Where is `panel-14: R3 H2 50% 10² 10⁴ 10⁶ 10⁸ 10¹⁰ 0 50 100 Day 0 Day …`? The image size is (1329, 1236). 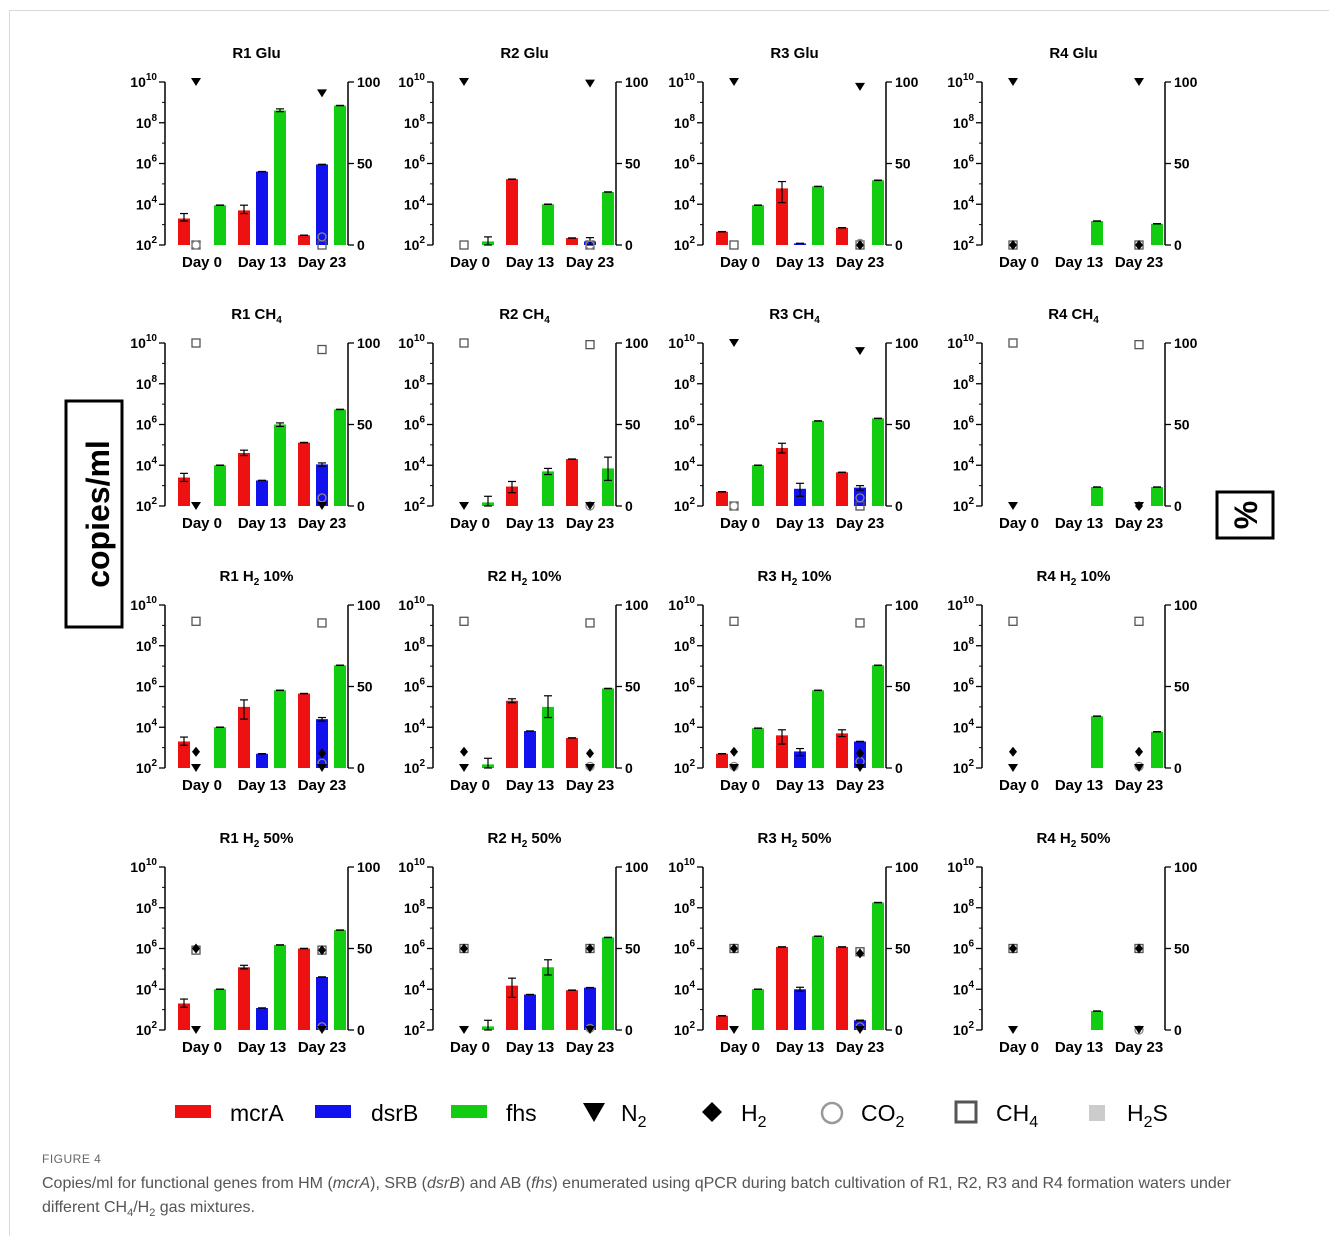 panel-14: R3 H2 50% 10² 10⁴ 10⁶ 10⁸ 10¹⁰ 0 50 100 Day 0 Day … is located at coordinates (793, 943).